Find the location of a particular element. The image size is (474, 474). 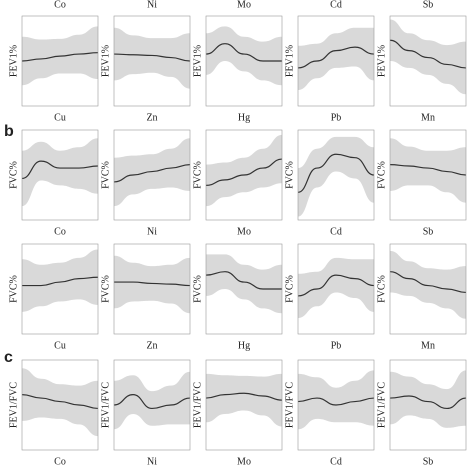

cut-row is located at coordinates (245, 471).